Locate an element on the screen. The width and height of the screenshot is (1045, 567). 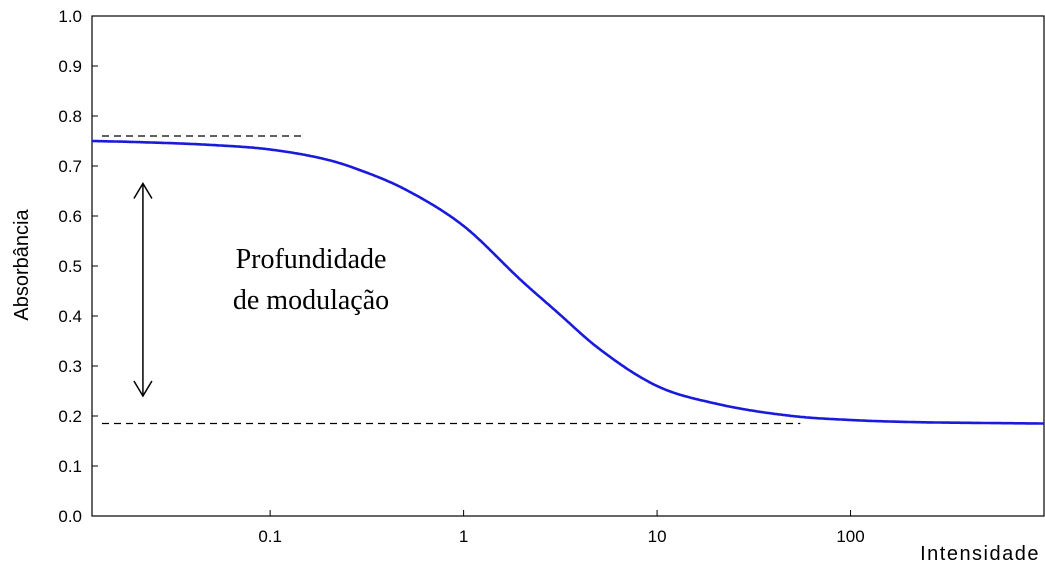
y-tick-label: 0.9 is located at coordinates (70, 66).